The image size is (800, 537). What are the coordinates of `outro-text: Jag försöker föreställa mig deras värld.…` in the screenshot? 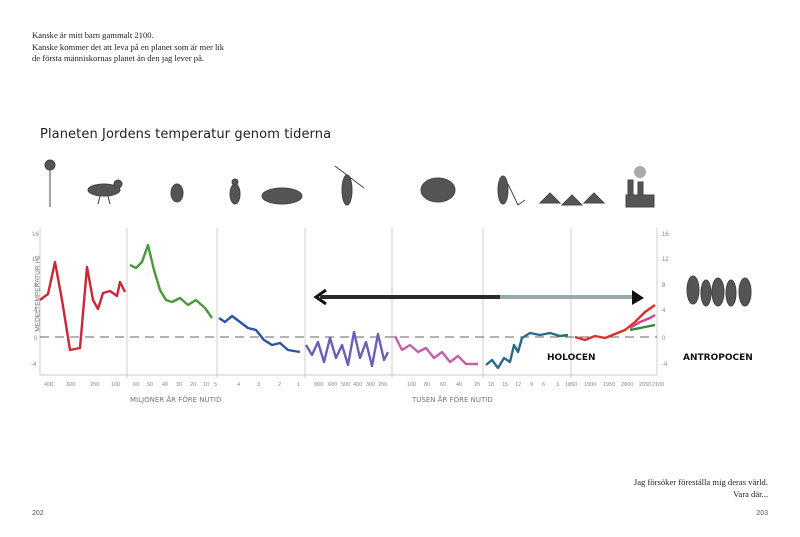 It's located at (701, 488).